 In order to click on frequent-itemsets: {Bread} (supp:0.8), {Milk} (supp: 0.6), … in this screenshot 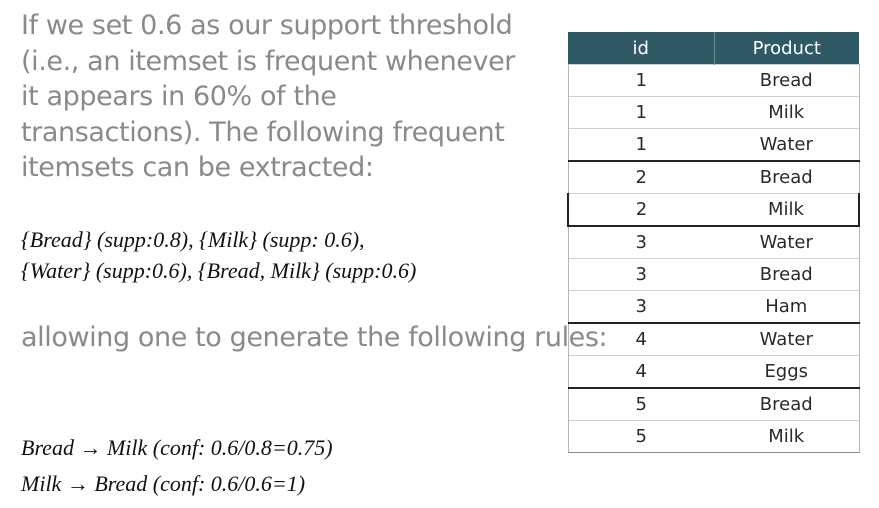, I will do `click(218, 255)`.